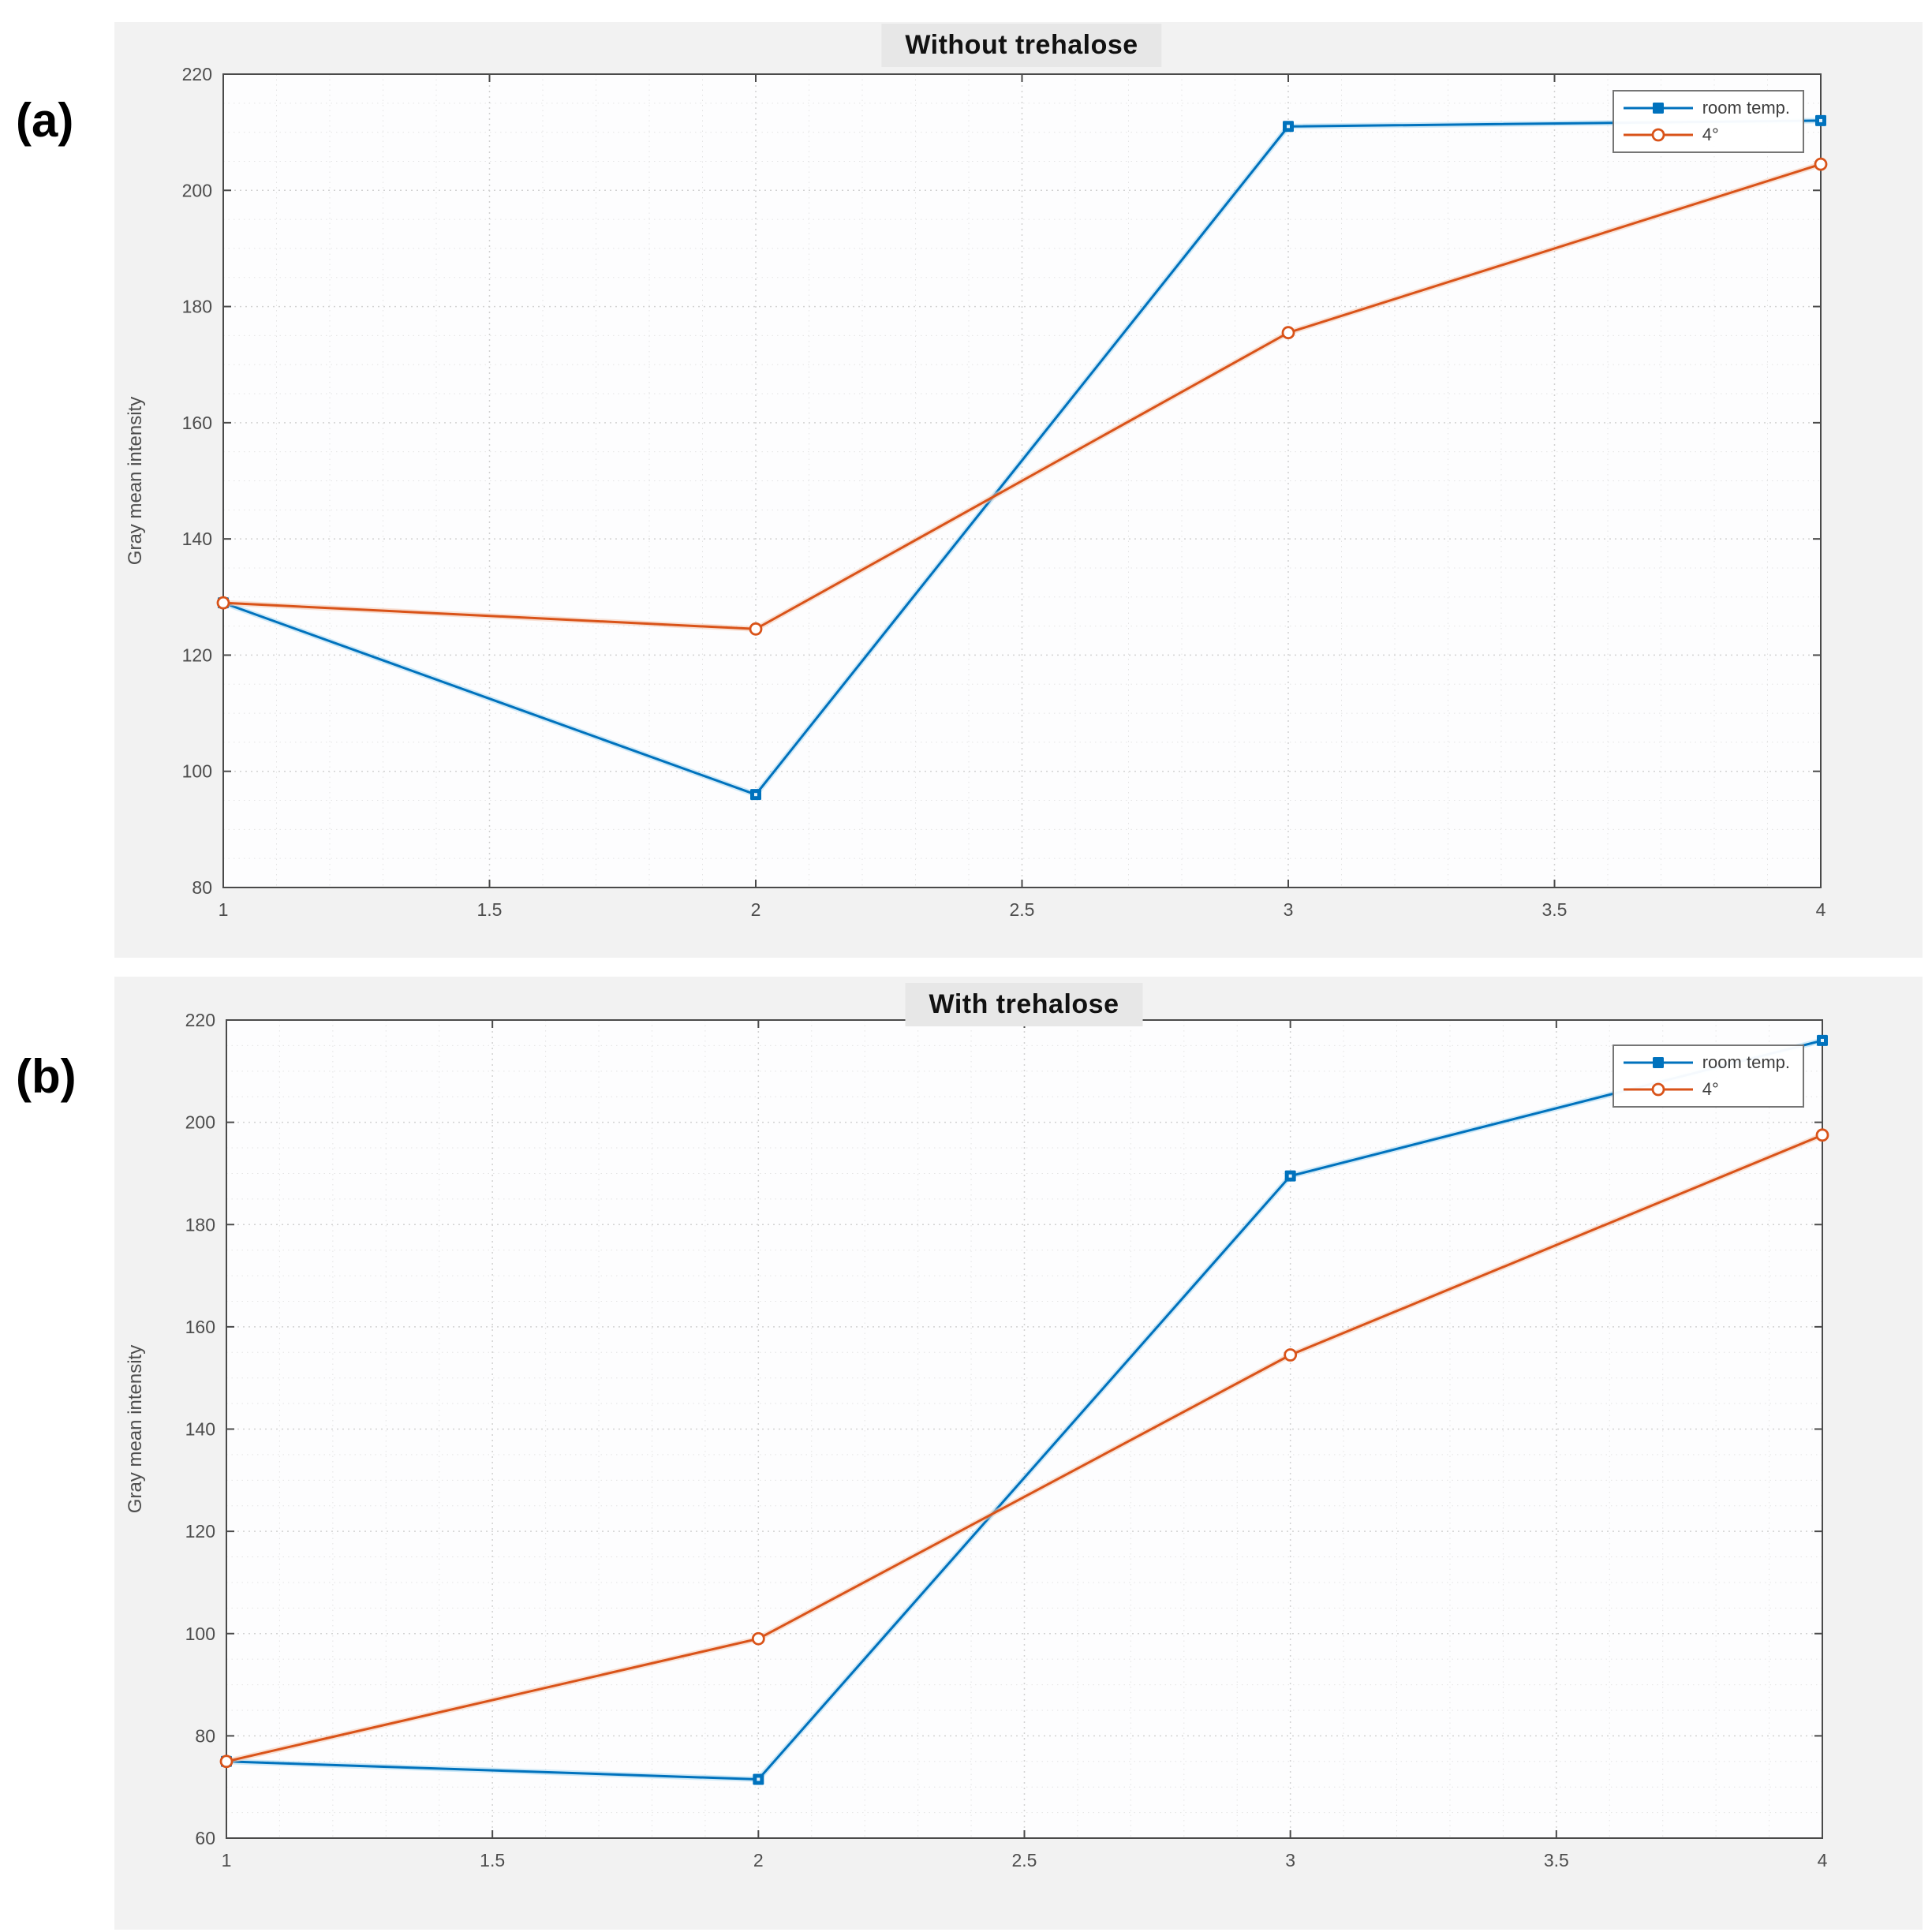  I want to click on y-tick-label: 60, so click(205, 1838).